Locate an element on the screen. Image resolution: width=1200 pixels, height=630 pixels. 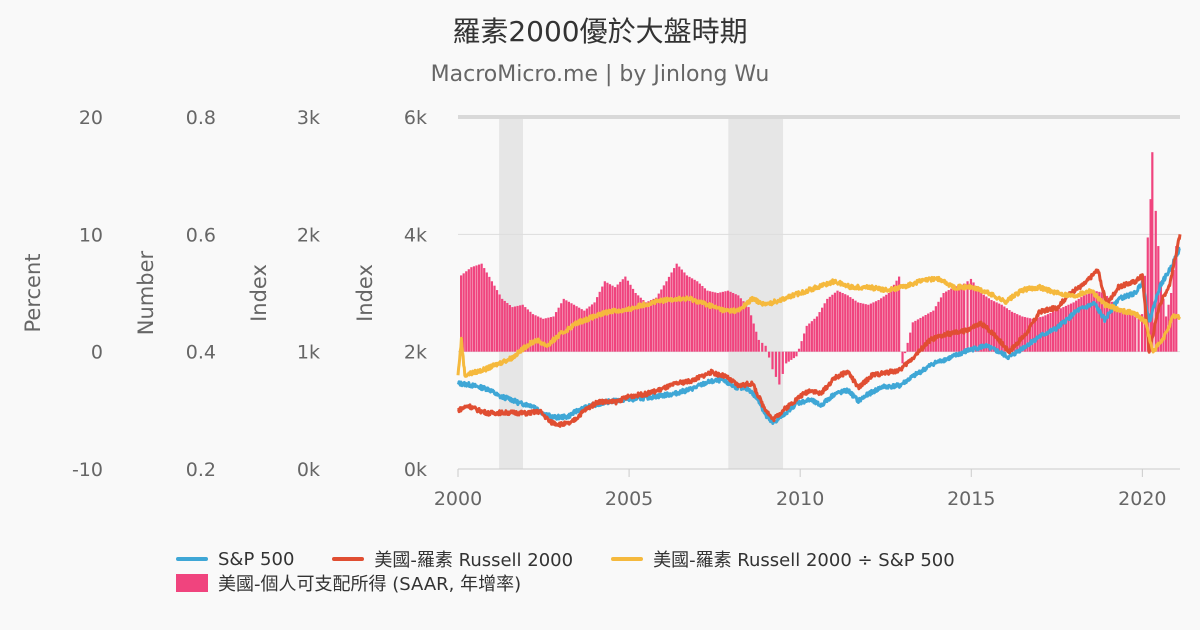
y-axis-title-percent: Percent is located at coordinates (33, 292).